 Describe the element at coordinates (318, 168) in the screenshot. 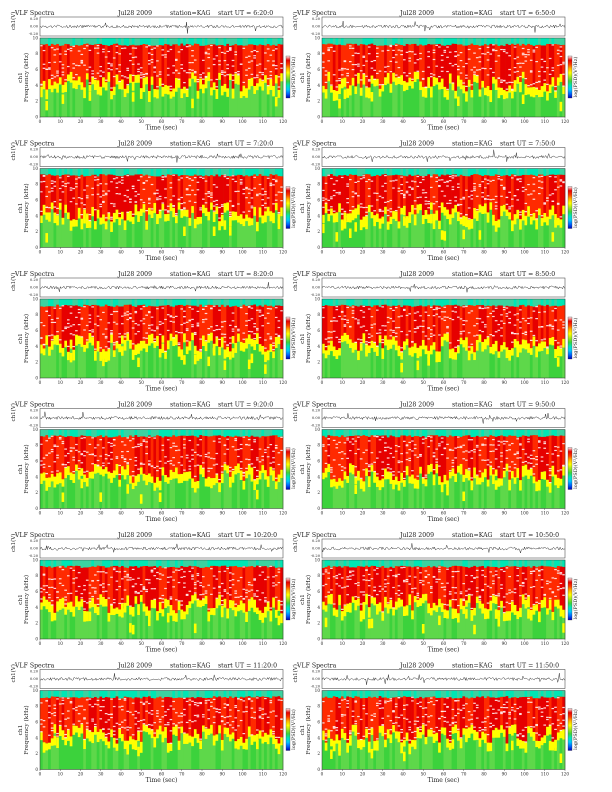

I see `y-tick-label: 10` at that location.